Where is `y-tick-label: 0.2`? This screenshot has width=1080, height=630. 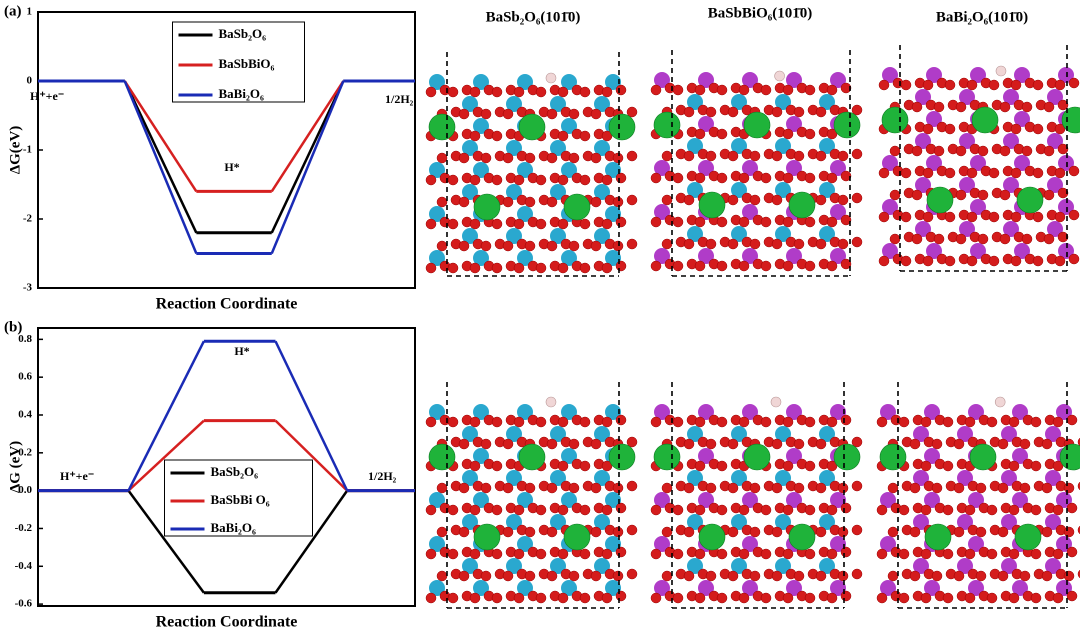 y-tick-label: 0.2 is located at coordinates (25, 452).